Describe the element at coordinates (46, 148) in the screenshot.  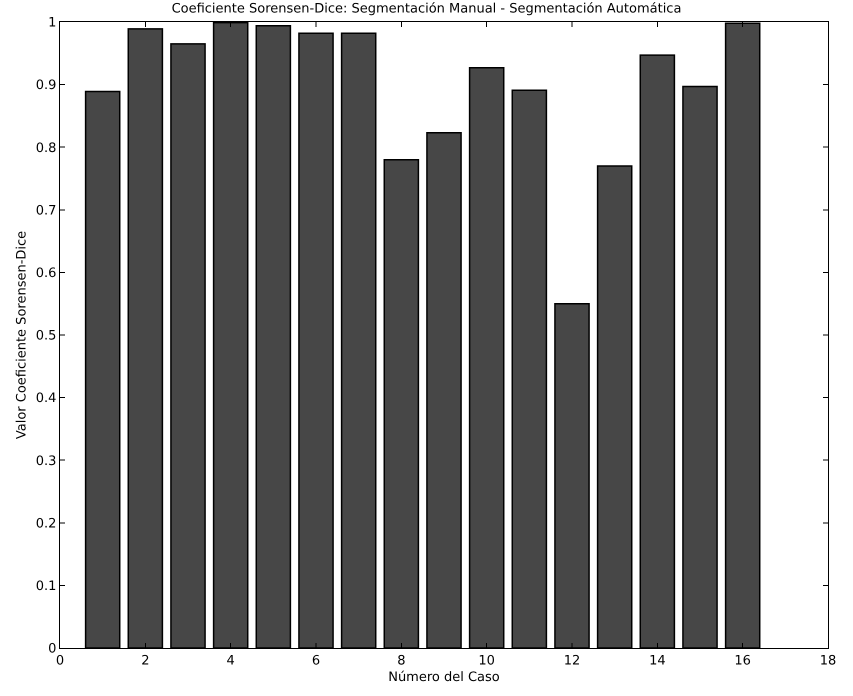
I see `y-tick-label: 0.8` at that location.